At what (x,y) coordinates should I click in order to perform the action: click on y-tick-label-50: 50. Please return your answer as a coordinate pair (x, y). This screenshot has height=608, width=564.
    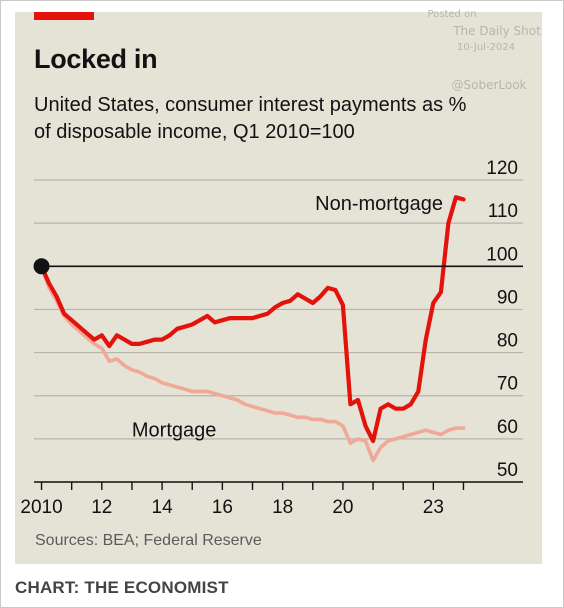
    Looking at the image, I should click on (507, 470).